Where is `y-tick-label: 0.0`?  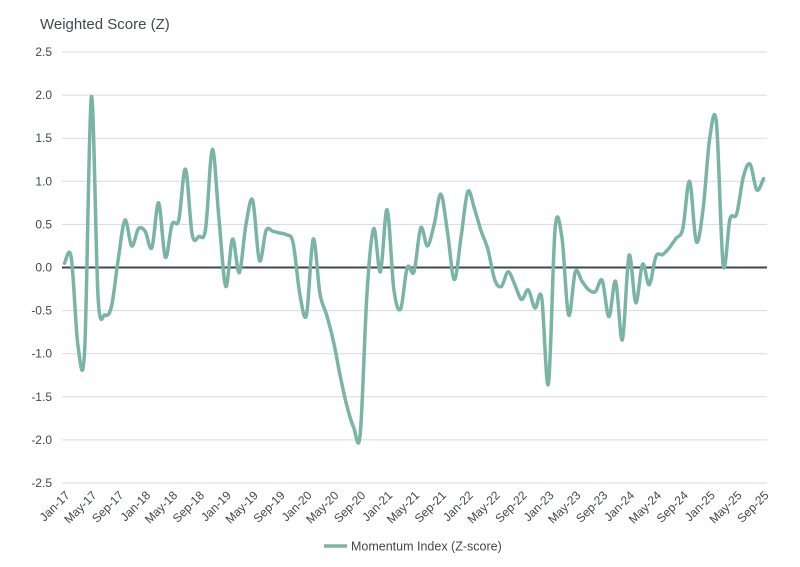 y-tick-label: 0.0 is located at coordinates (43, 268).